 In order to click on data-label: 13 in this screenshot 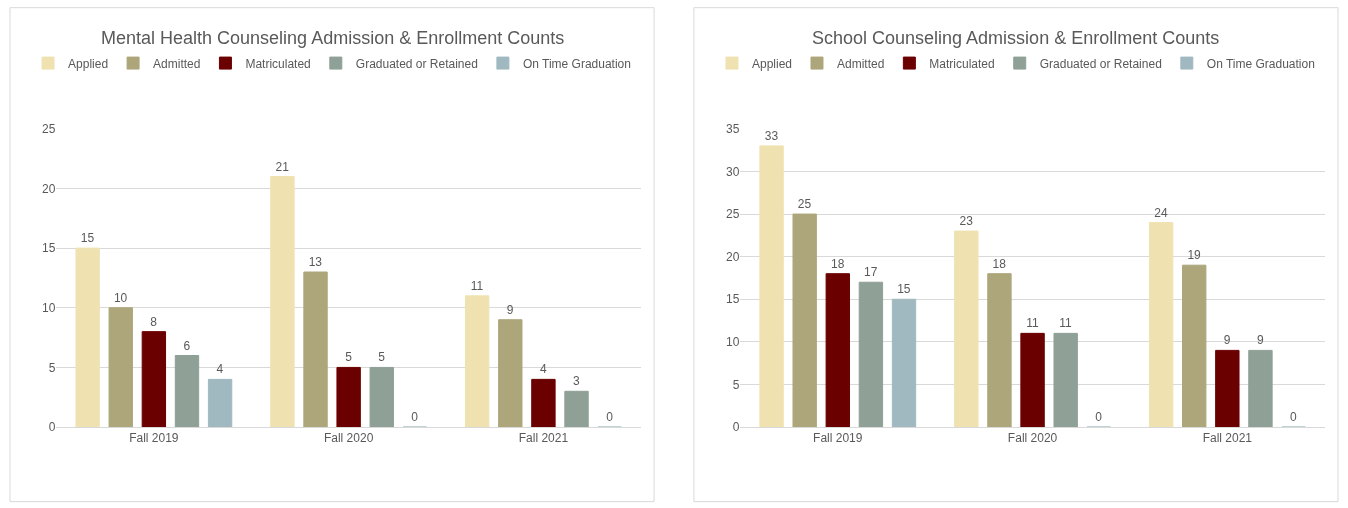, I will do `click(315, 262)`.